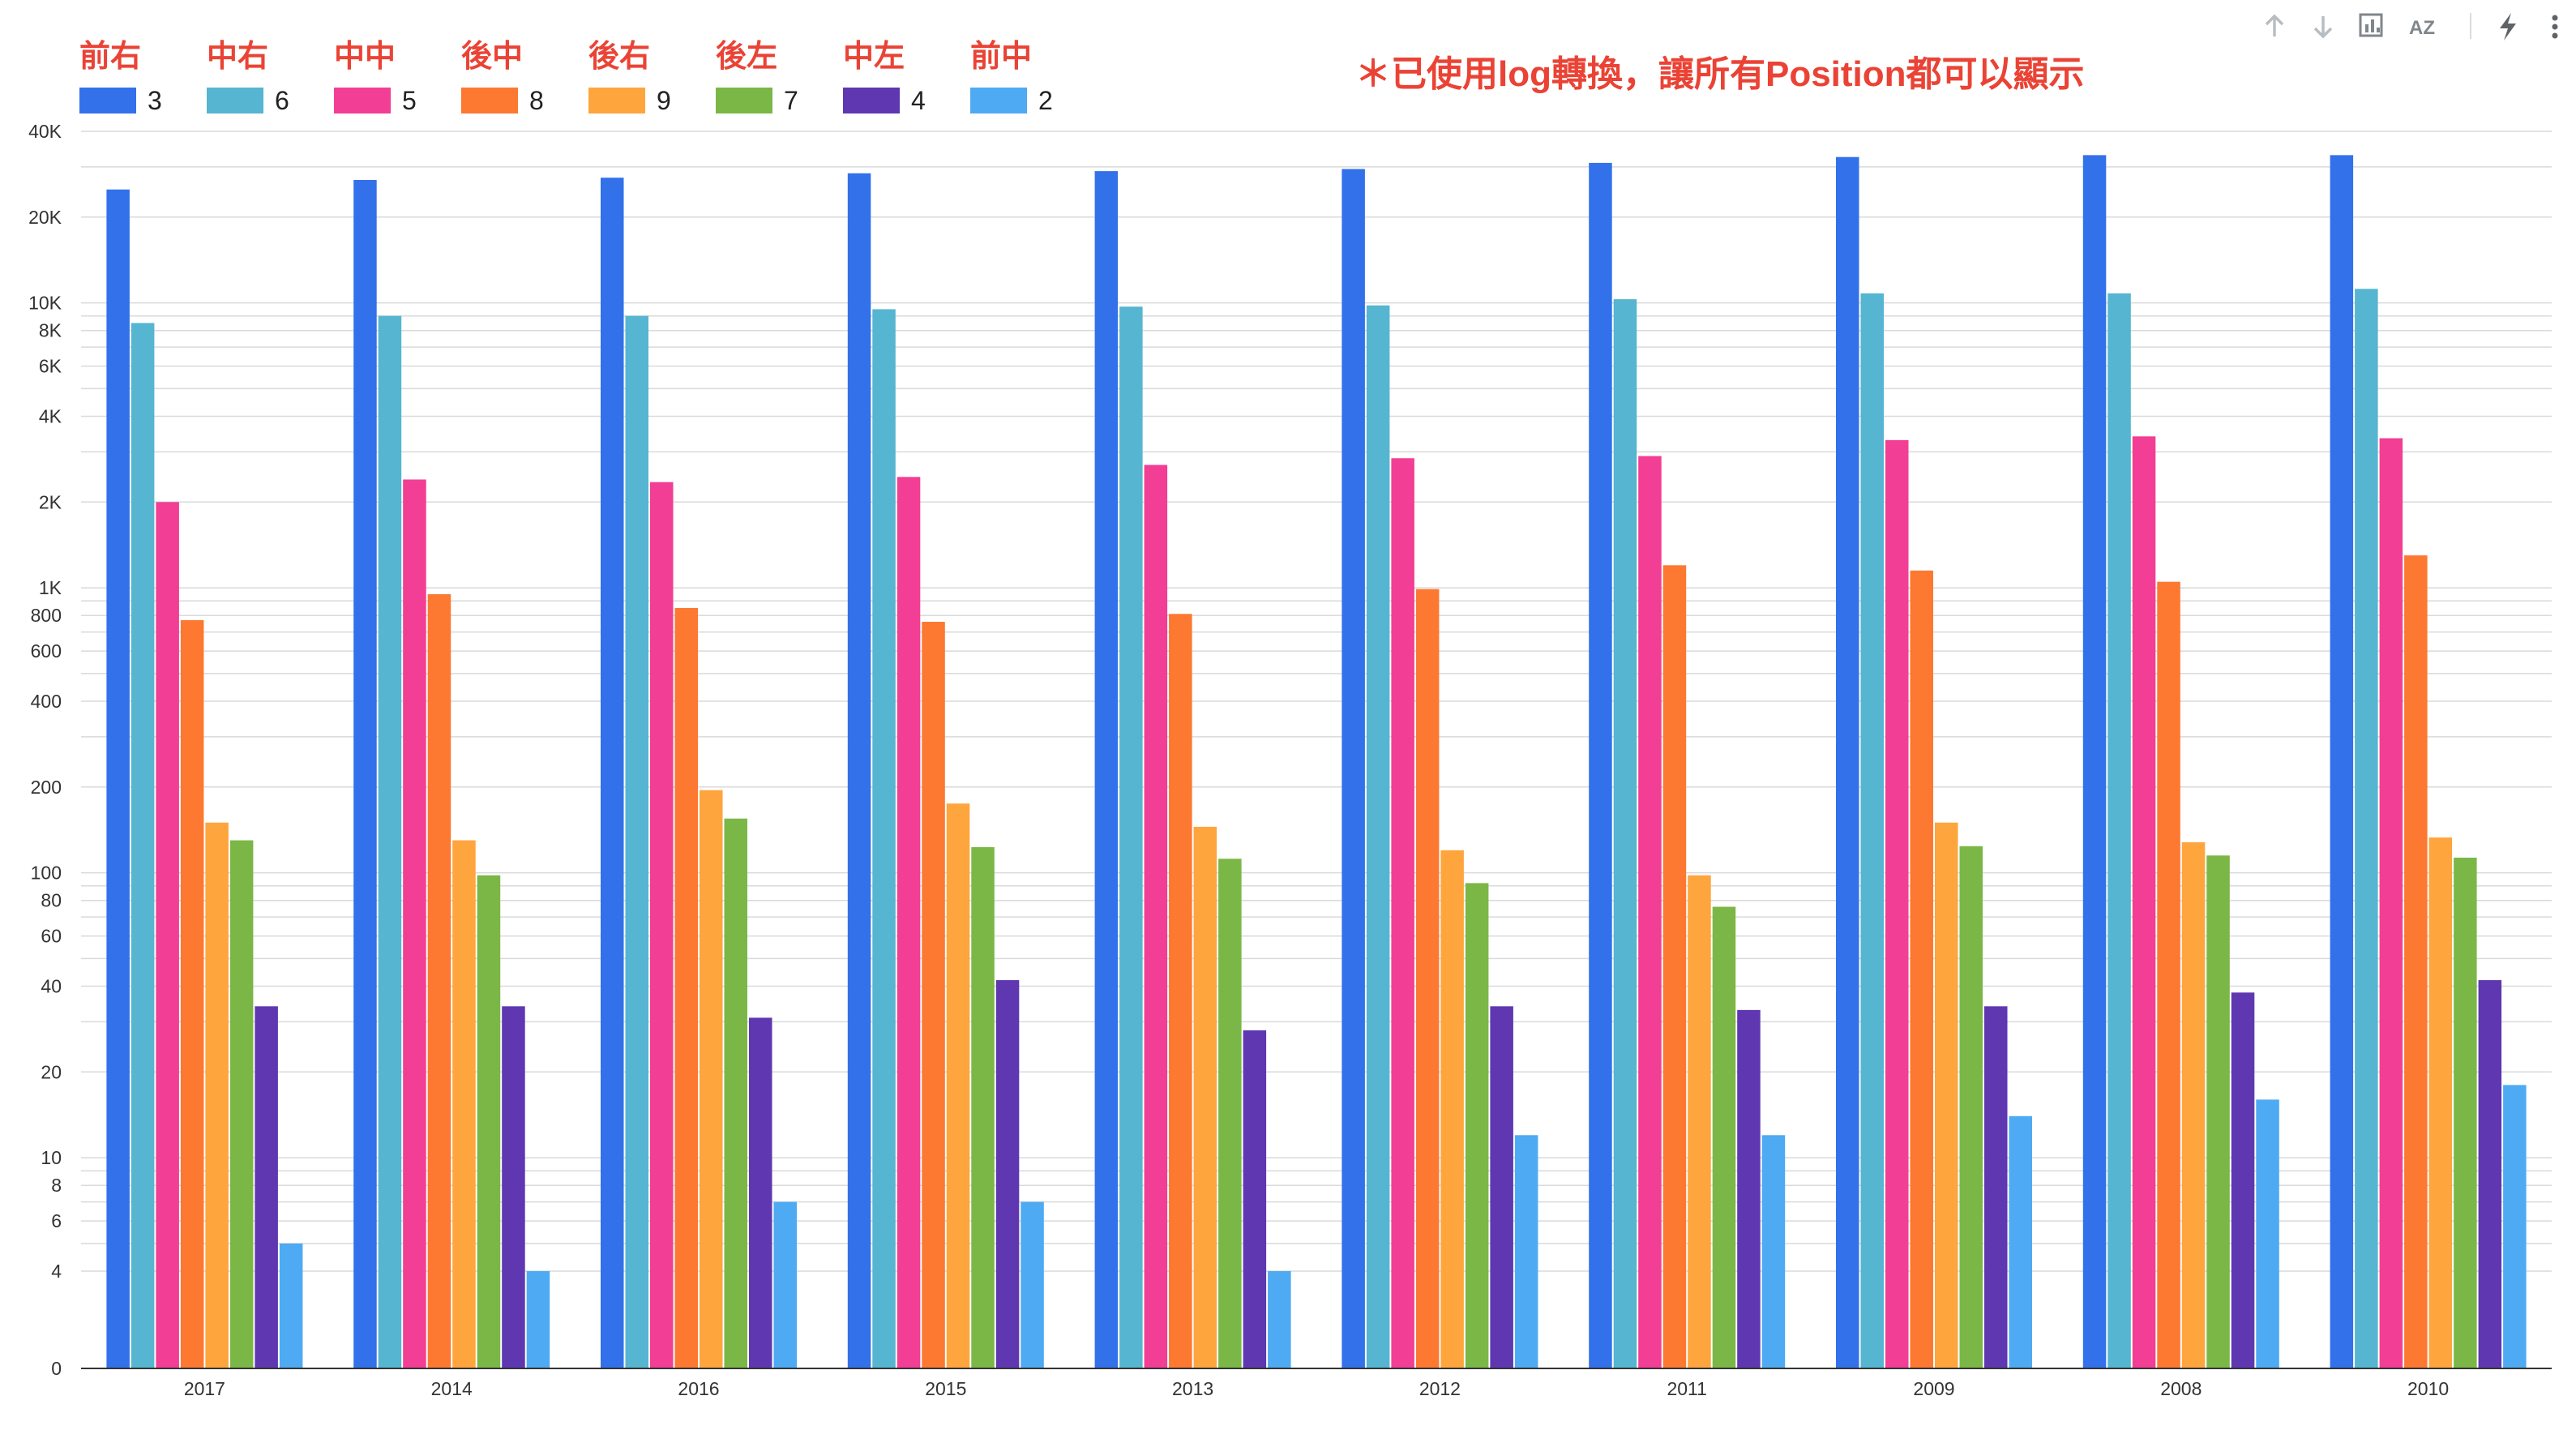 Image resolution: width=2576 pixels, height=1443 pixels. What do you see at coordinates (2555, 27) in the screenshot?
I see `more-options-button` at bounding box center [2555, 27].